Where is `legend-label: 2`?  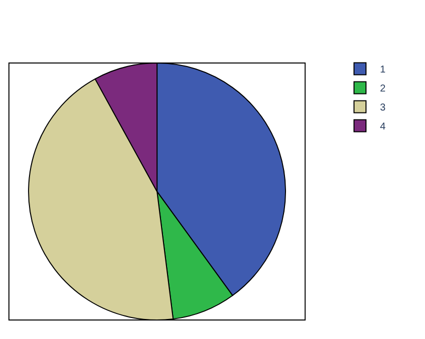 legend-label: 2 is located at coordinates (383, 89).